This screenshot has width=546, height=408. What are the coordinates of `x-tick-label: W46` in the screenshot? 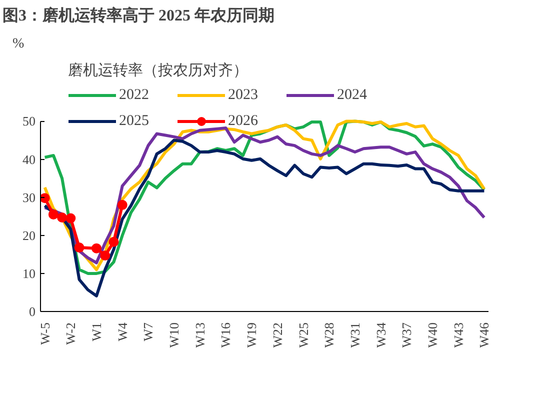 It's located at (484, 335).